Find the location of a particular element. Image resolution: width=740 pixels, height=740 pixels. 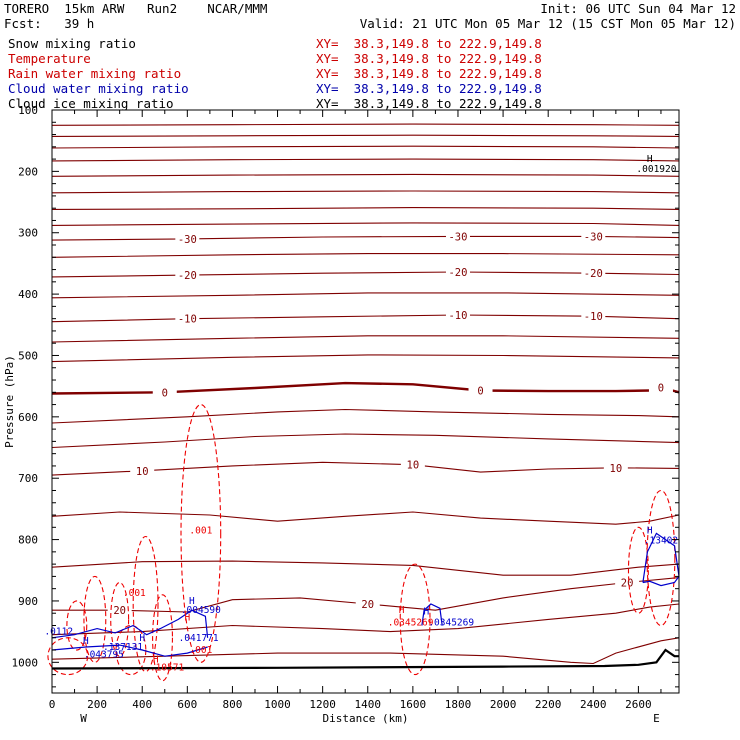

legend-rain-xy: XY= 38.3,149.8 to 222.9,149.8 is located at coordinates (429, 73).